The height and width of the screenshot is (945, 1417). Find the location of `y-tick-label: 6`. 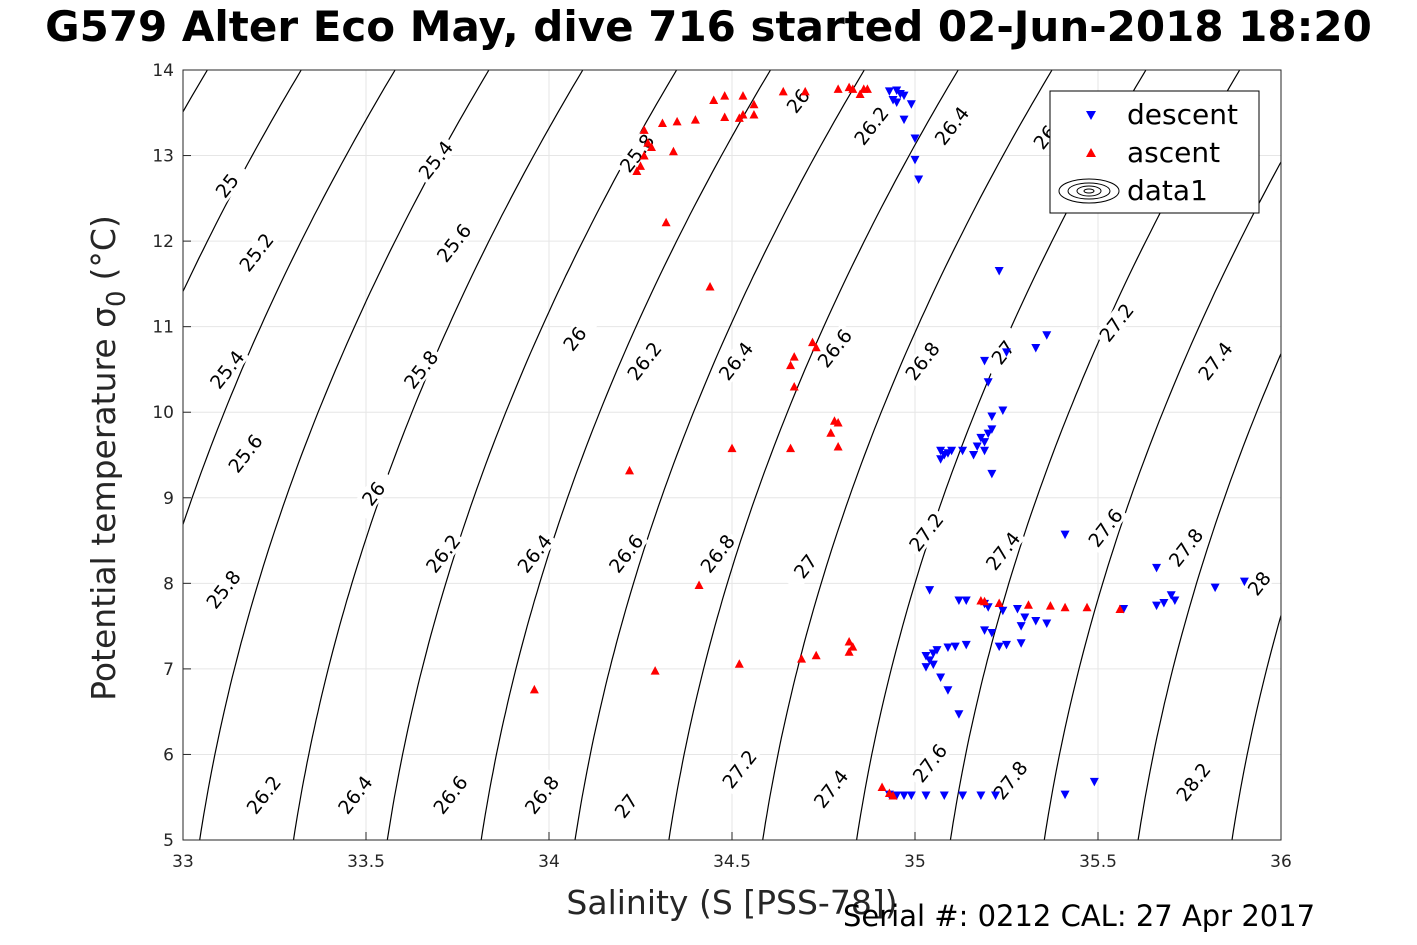

y-tick-label: 6 is located at coordinates (168, 755).